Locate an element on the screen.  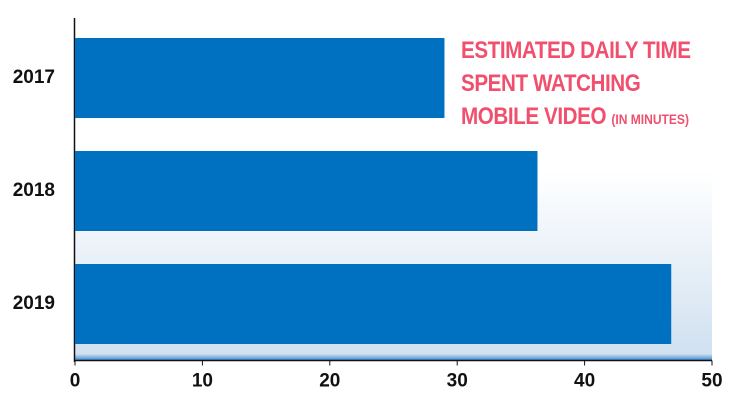
baseline-band is located at coordinates (393, 357).